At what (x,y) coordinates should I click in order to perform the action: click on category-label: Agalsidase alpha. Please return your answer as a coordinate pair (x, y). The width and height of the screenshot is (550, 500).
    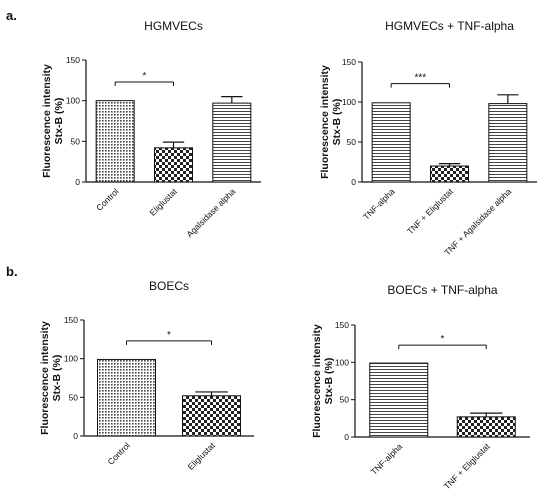
    Looking at the image, I should click on (210, 212).